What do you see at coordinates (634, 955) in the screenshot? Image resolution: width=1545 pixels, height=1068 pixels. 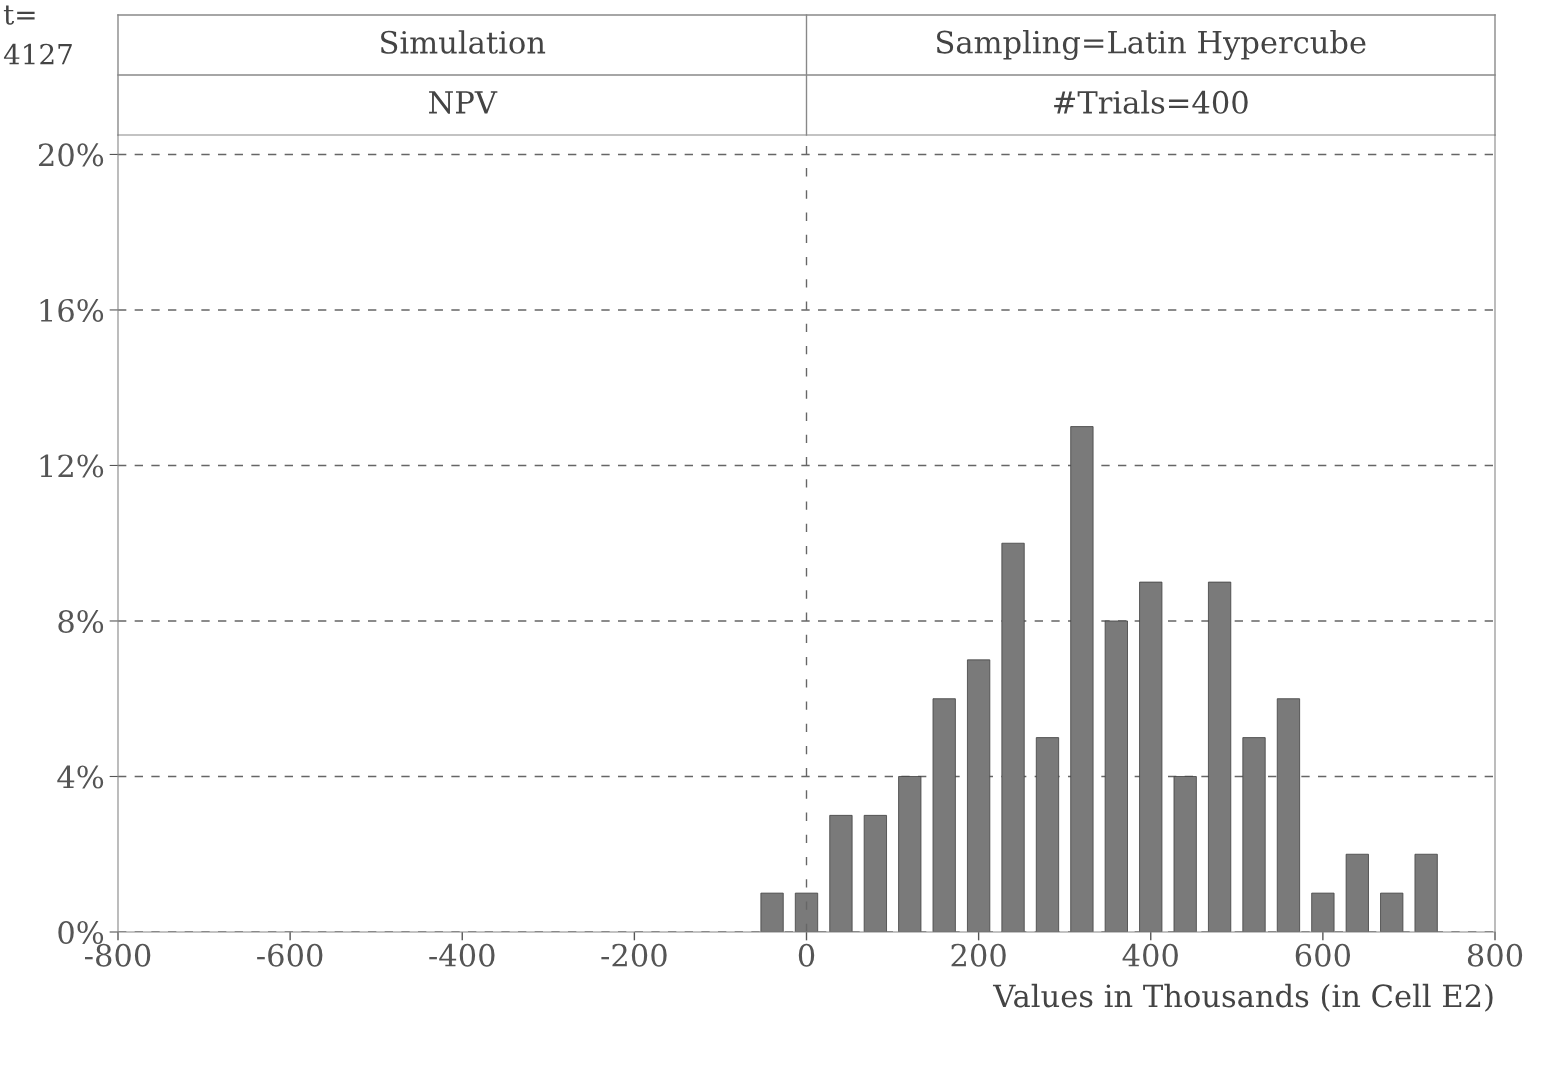 I see `x-tick-label: -200` at bounding box center [634, 955].